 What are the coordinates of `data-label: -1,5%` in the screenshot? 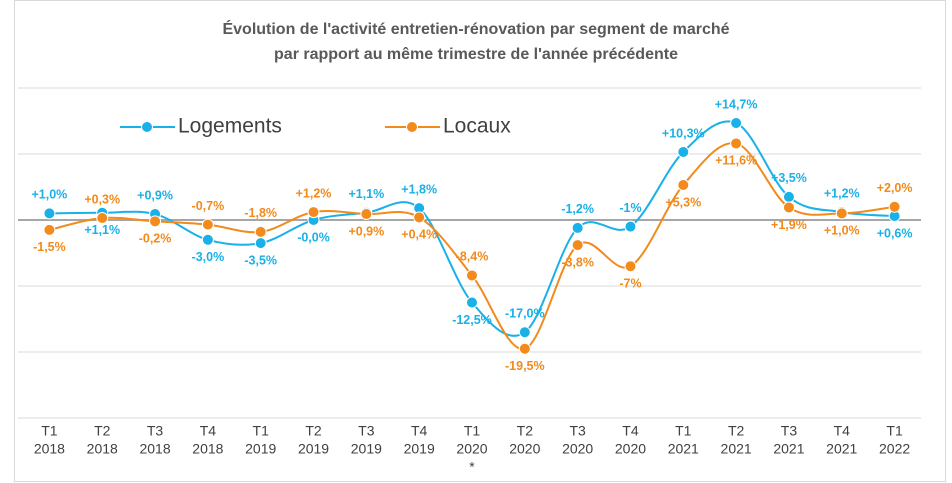 It's located at (49, 247).